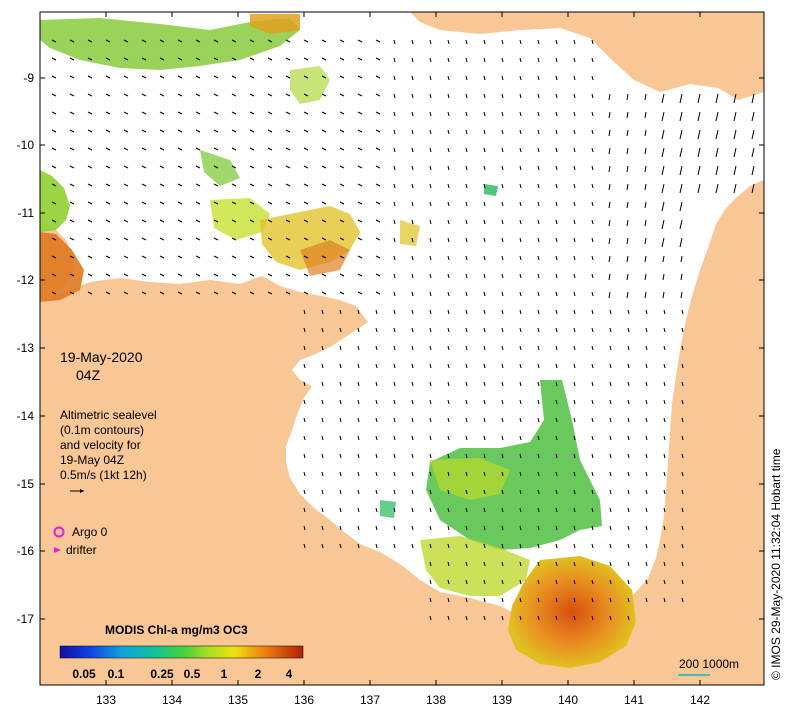  What do you see at coordinates (258, 674) in the screenshot?
I see `colorbar-tick-label: 2` at bounding box center [258, 674].